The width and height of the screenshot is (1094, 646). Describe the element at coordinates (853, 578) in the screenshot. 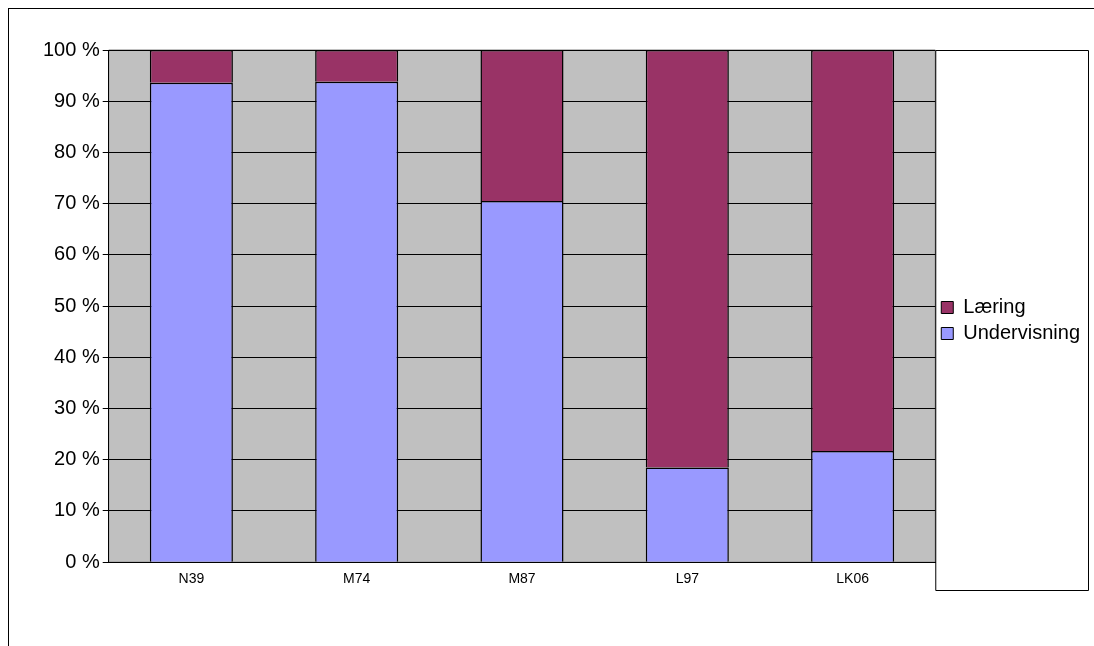

I see `x-tick-label: LK06` at that location.